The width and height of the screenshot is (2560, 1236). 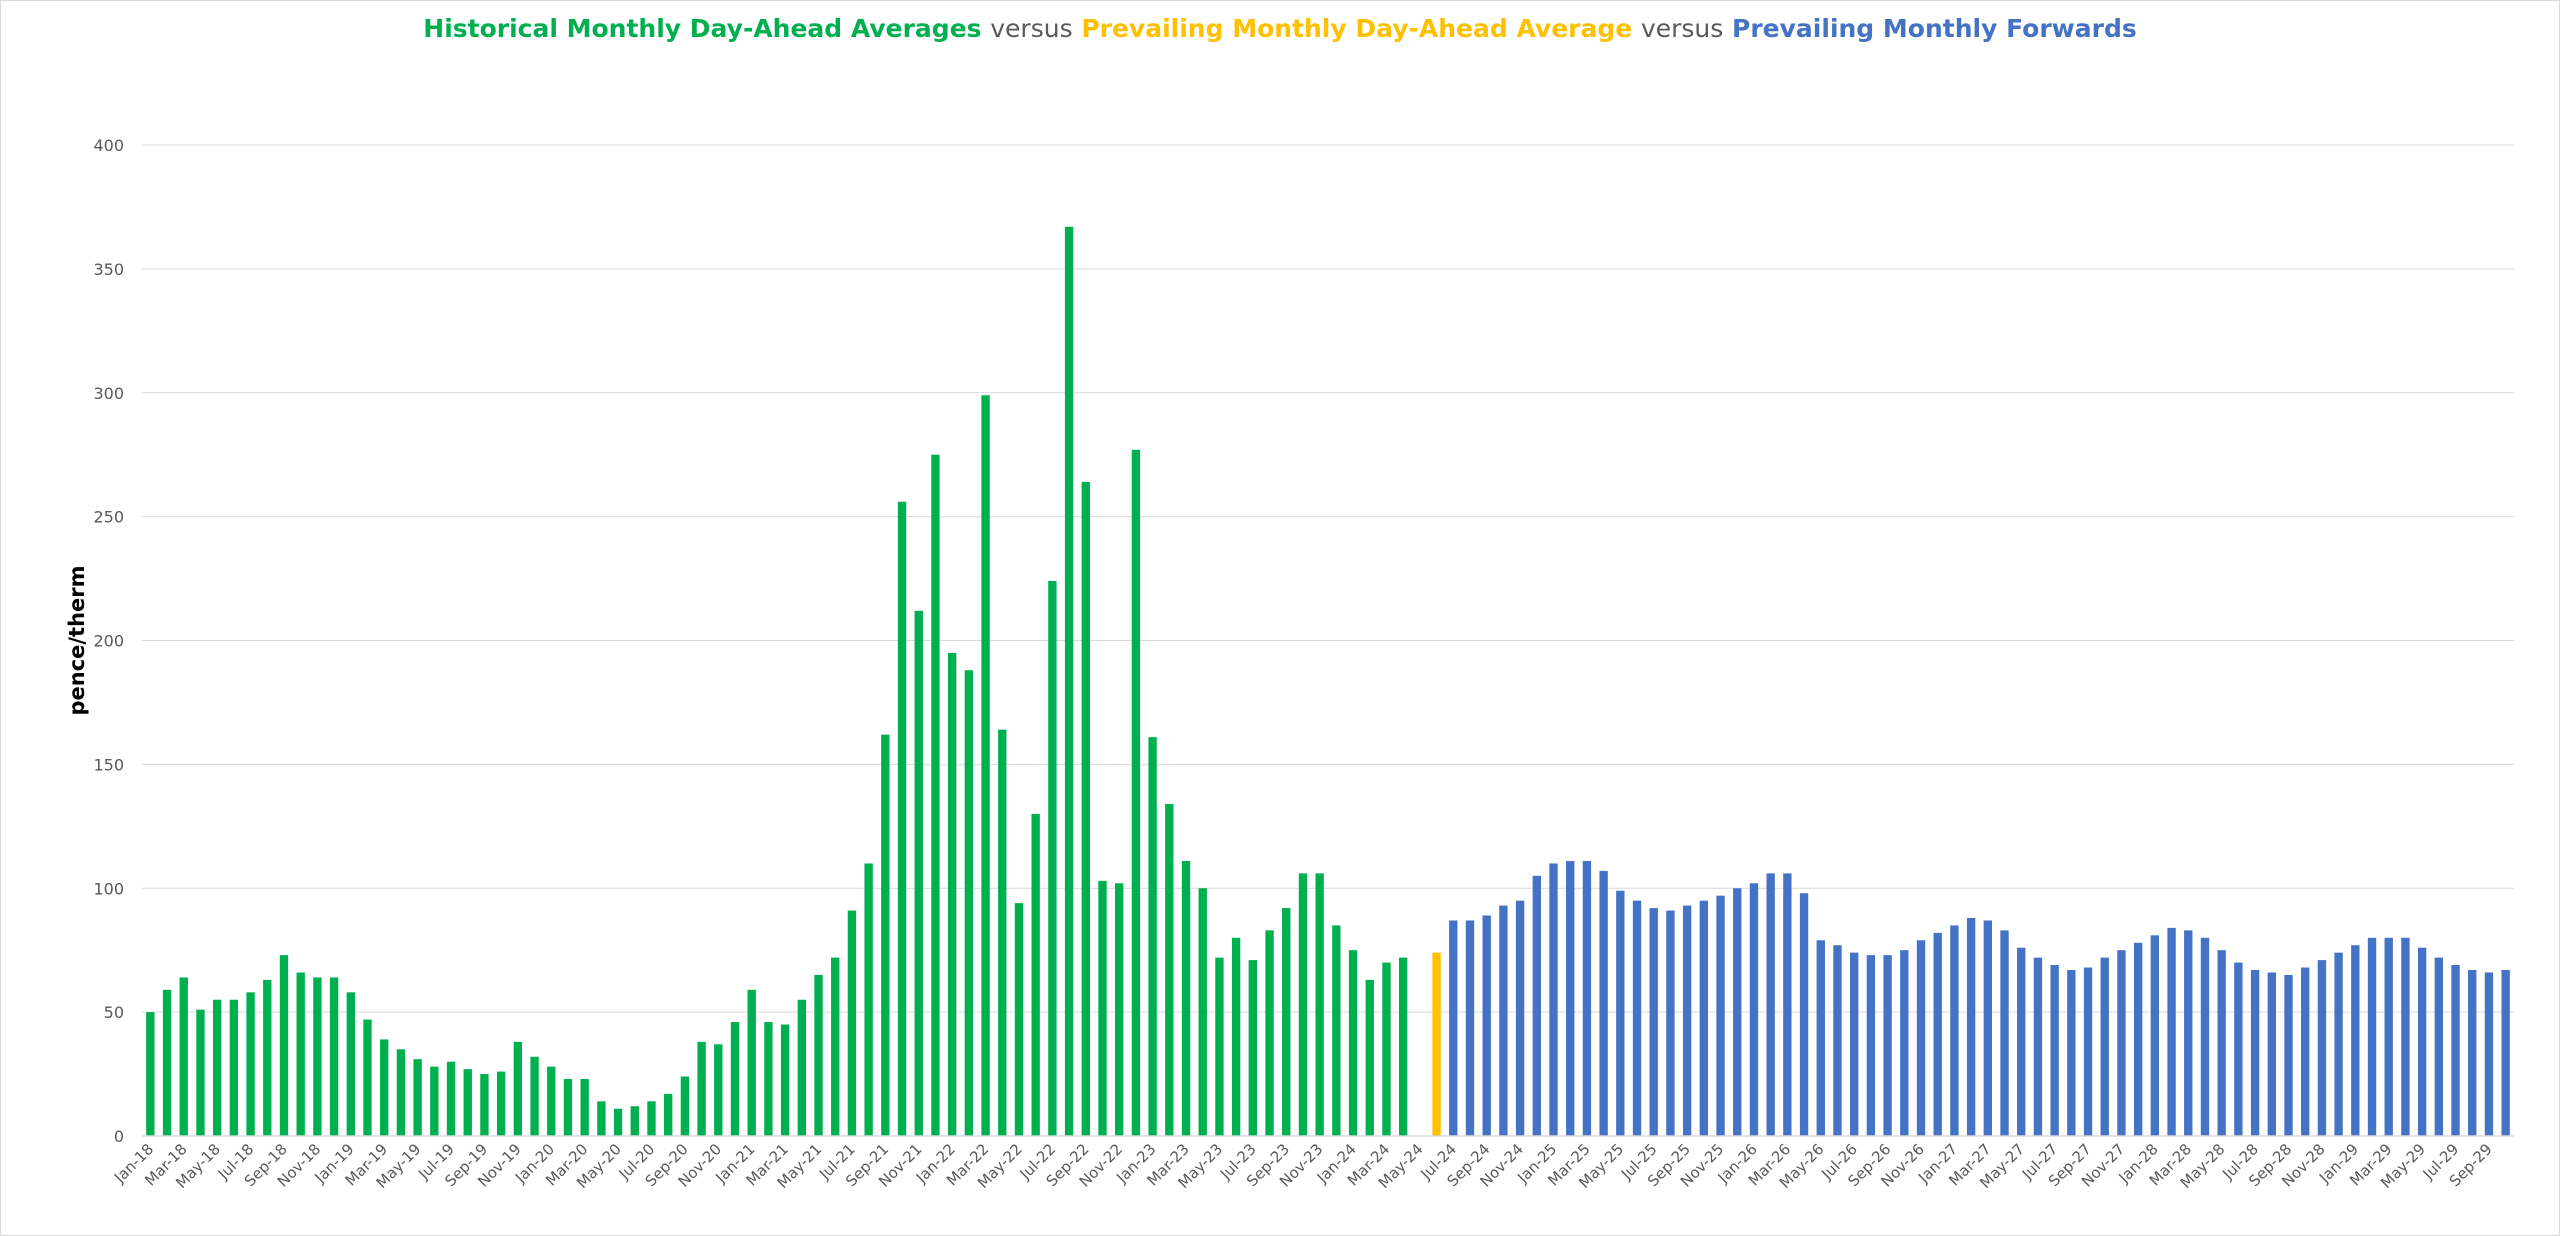 What do you see at coordinates (108, 269) in the screenshot?
I see `y-tick-label: 350` at bounding box center [108, 269].